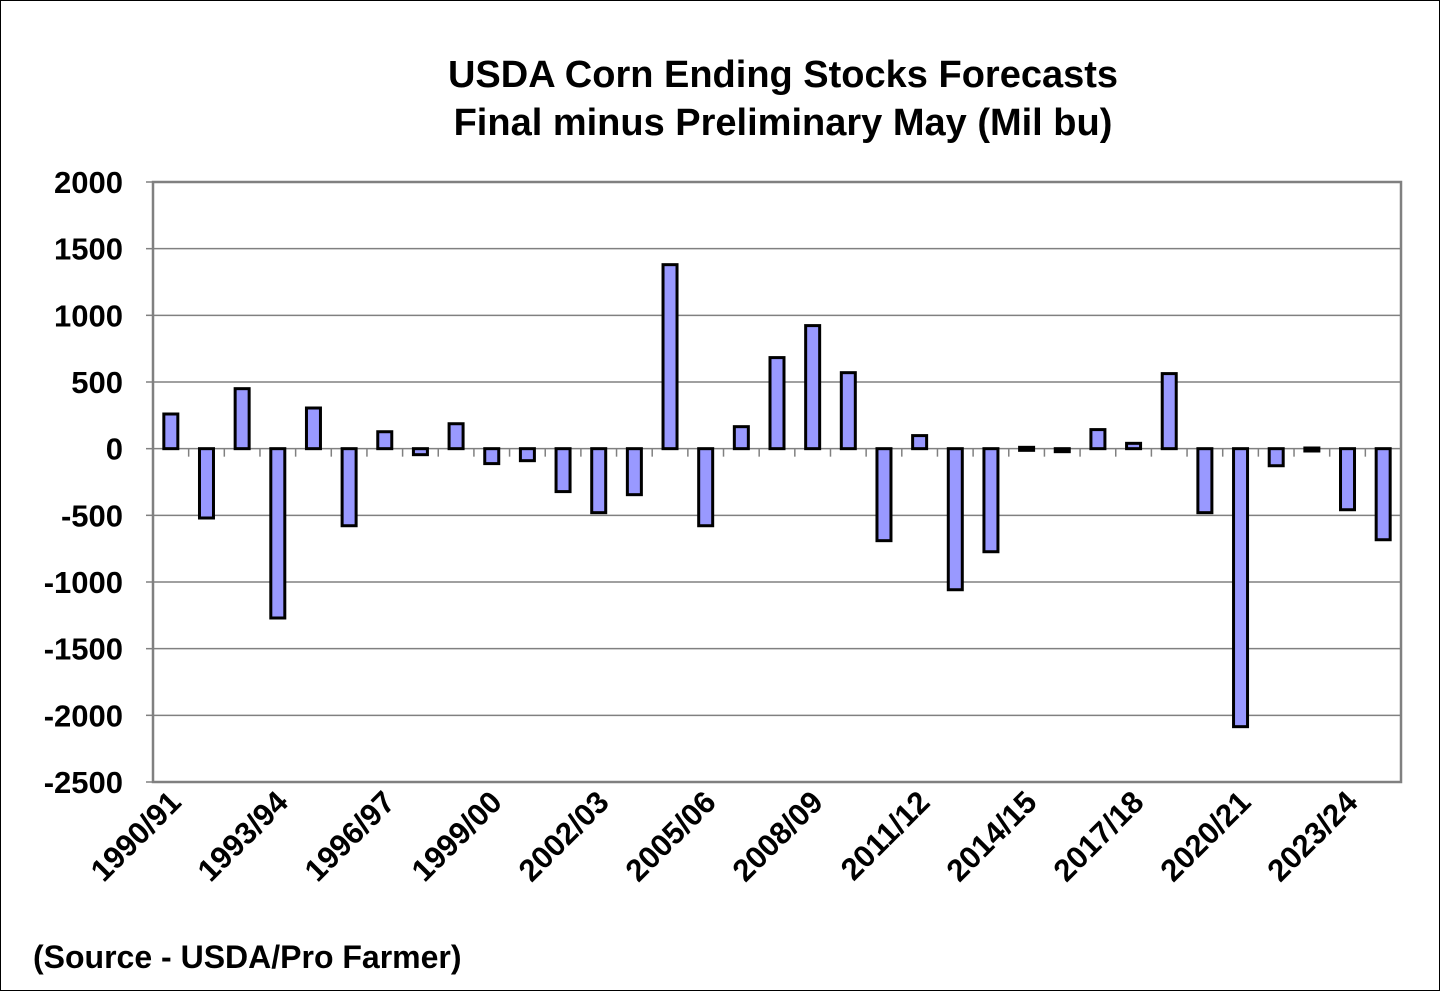 The width and height of the screenshot is (1440, 991). Describe the element at coordinates (83, 582) in the screenshot. I see `y-tick-label: -1000` at that location.